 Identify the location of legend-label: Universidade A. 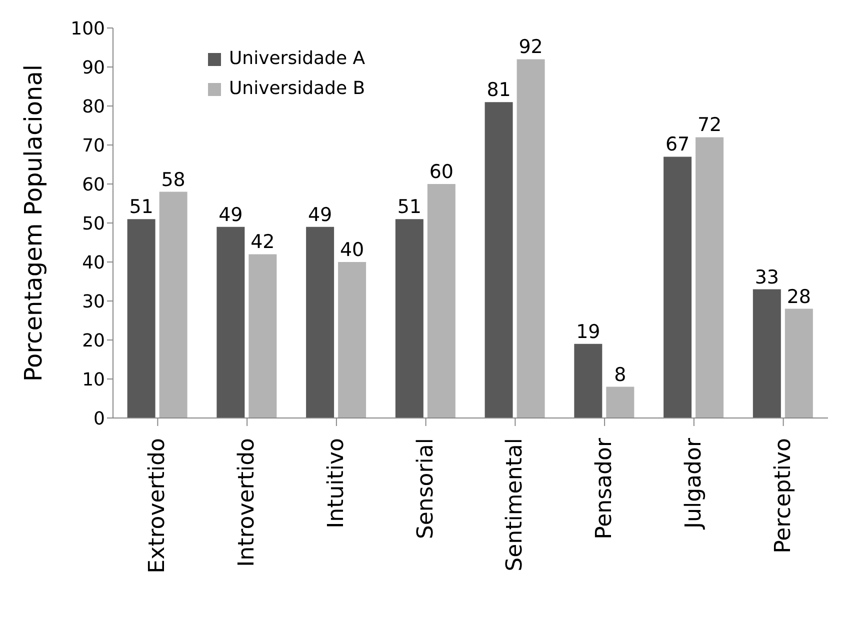
(297, 59).